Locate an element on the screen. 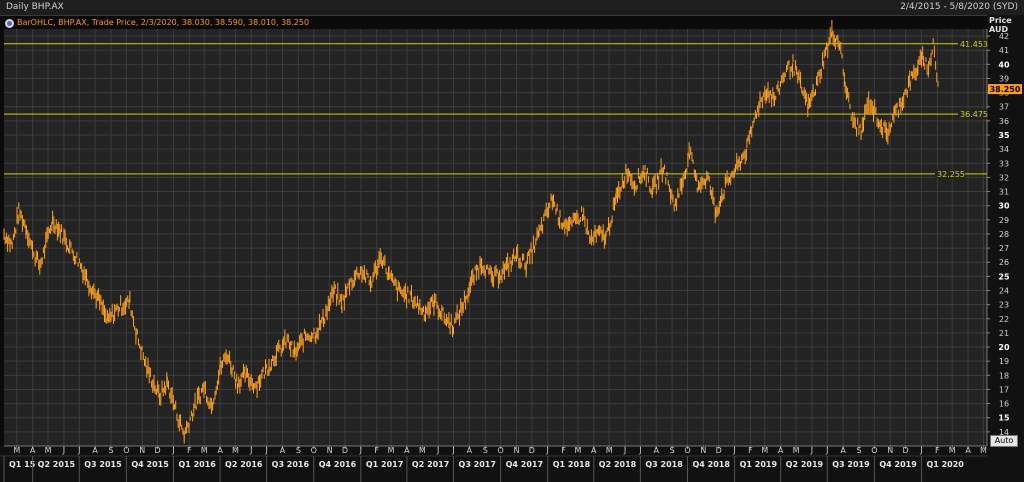 Image resolution: width=1024 pixels, height=482 pixels. price-tick-label: 24 is located at coordinates (1004, 291).